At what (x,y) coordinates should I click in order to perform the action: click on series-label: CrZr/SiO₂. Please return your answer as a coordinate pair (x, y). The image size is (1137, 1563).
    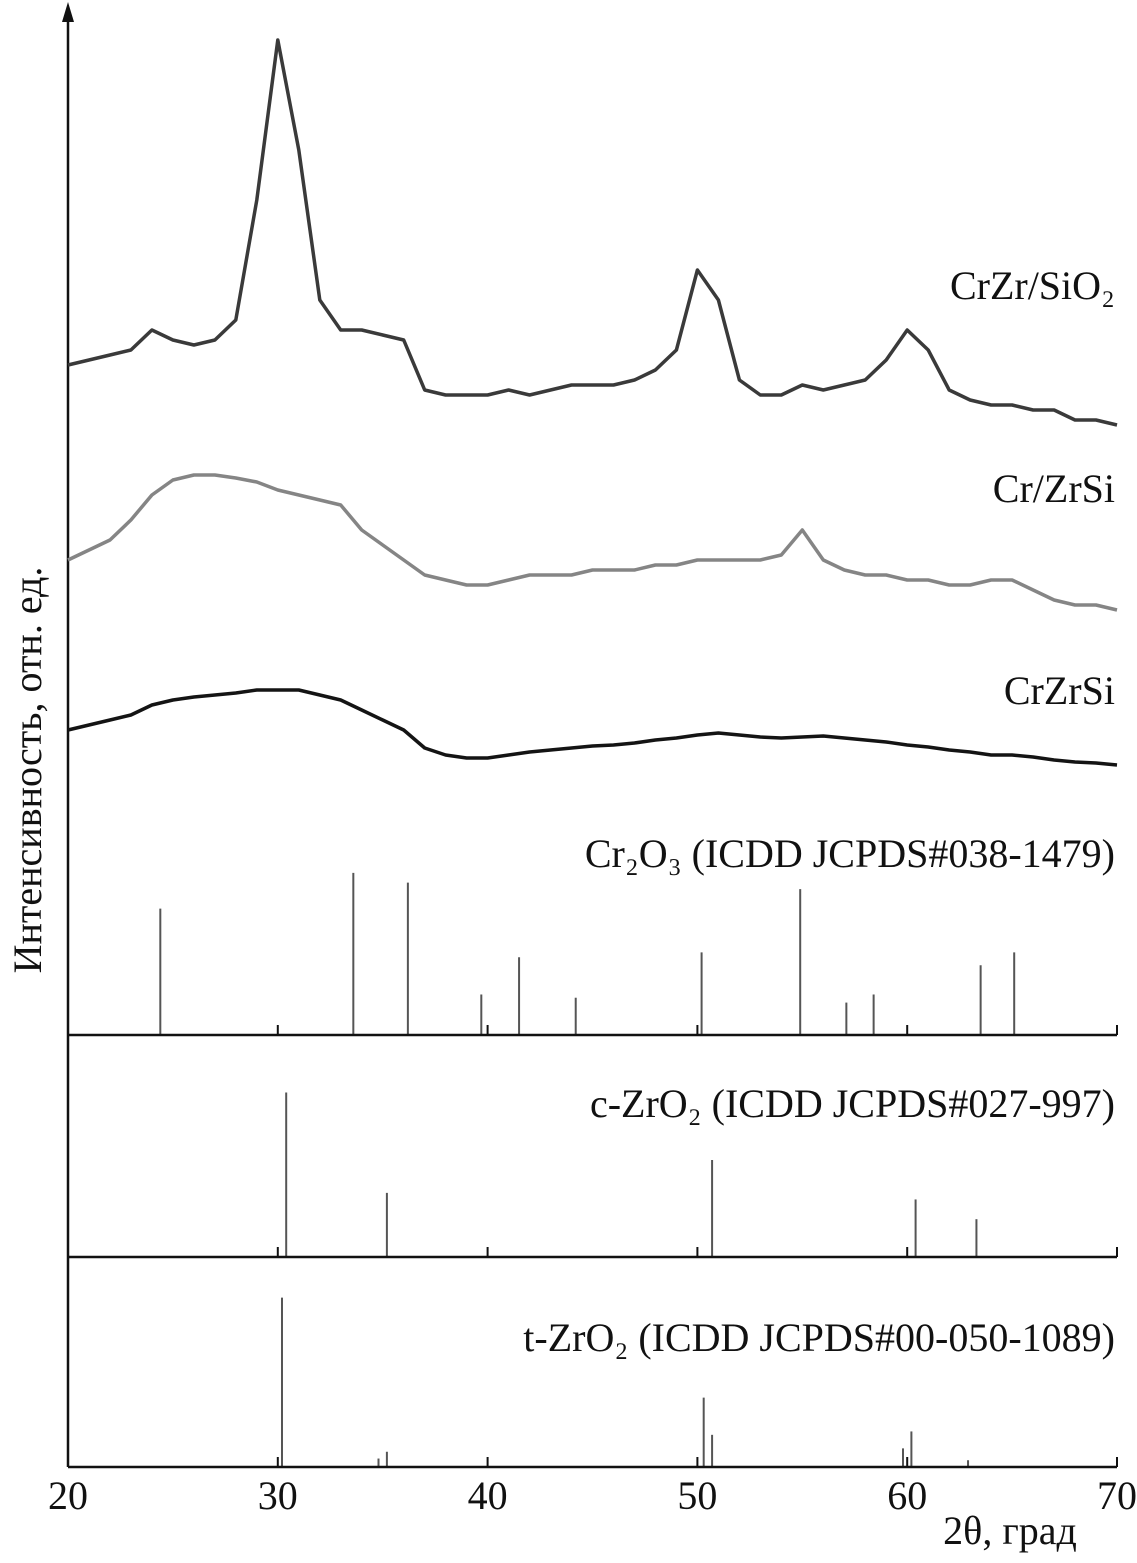
    Looking at the image, I should click on (1032, 285).